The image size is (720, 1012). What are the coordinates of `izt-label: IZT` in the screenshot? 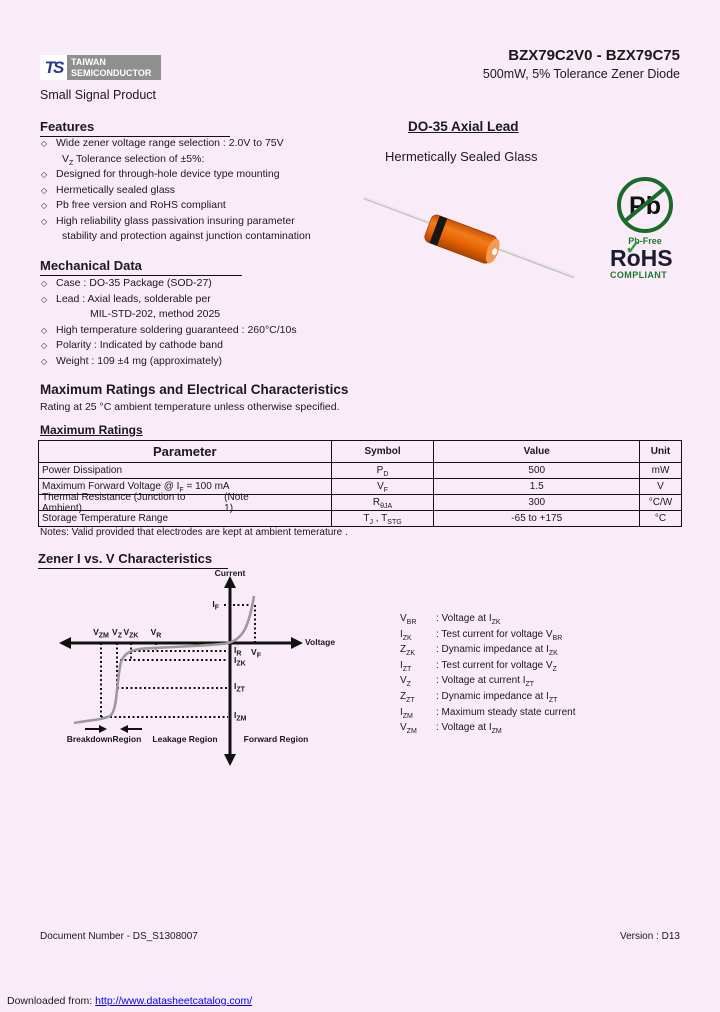 It's located at (239, 687).